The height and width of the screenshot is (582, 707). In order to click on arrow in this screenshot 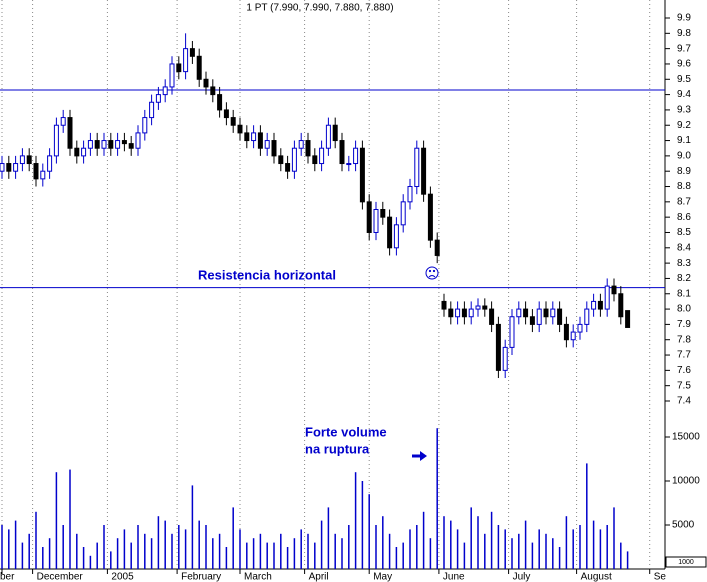, I will do `click(419, 456)`.